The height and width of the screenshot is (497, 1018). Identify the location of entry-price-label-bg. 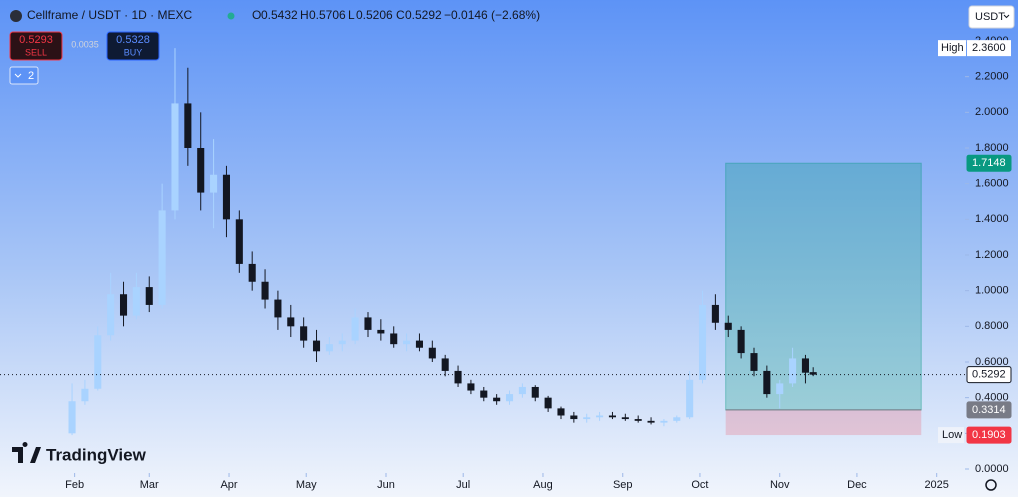
(989, 410).